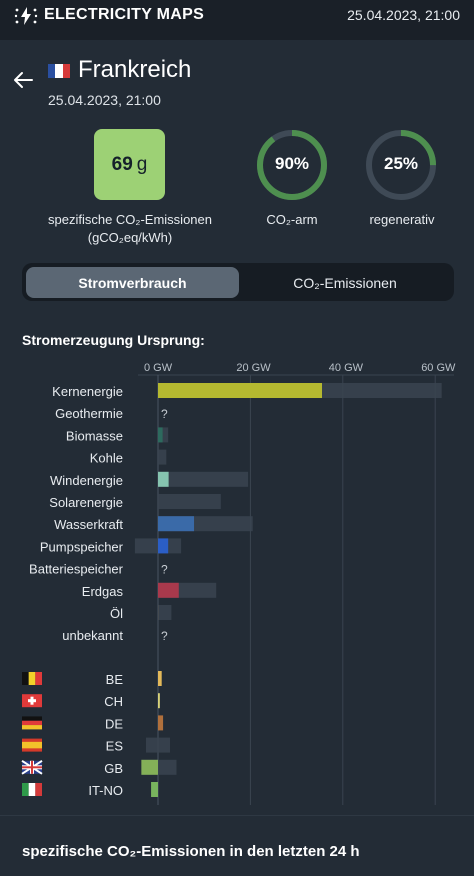 The width and height of the screenshot is (474, 876). What do you see at coordinates (113, 768) in the screenshot?
I see `exchange-label: GB` at bounding box center [113, 768].